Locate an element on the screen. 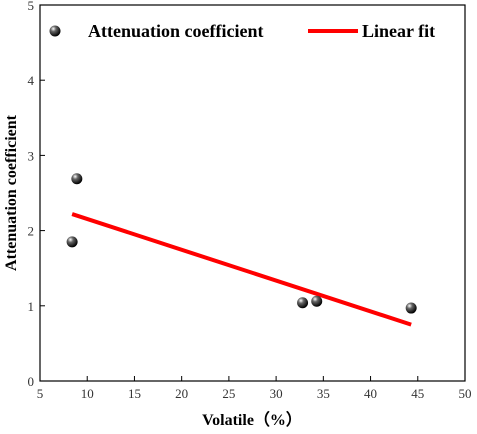 This screenshot has width=477, height=434. legend: Attenuation coefficient Linear fit is located at coordinates (242, 31).